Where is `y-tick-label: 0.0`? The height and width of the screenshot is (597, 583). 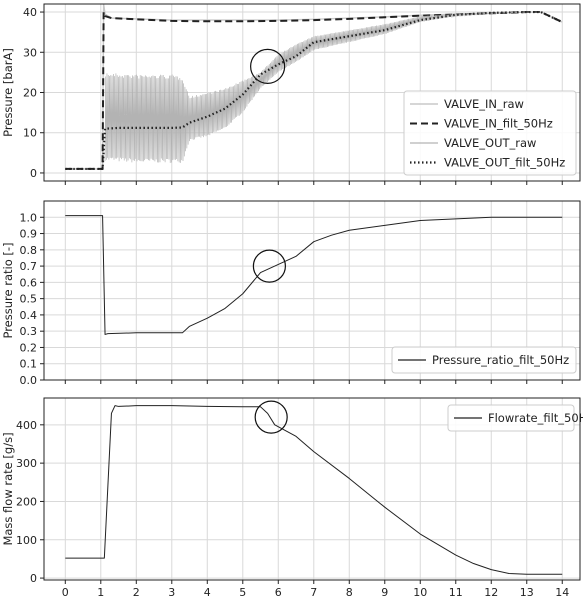 y-tick-label: 0.0 is located at coordinates (29, 380).